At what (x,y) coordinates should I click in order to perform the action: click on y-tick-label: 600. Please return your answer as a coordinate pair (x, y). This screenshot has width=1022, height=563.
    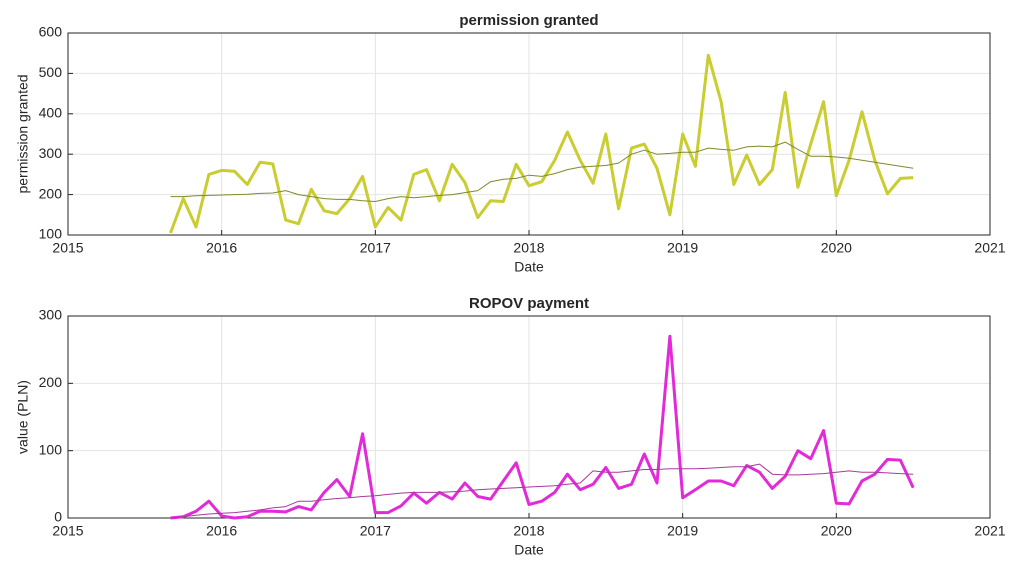
    Looking at the image, I should click on (51, 32).